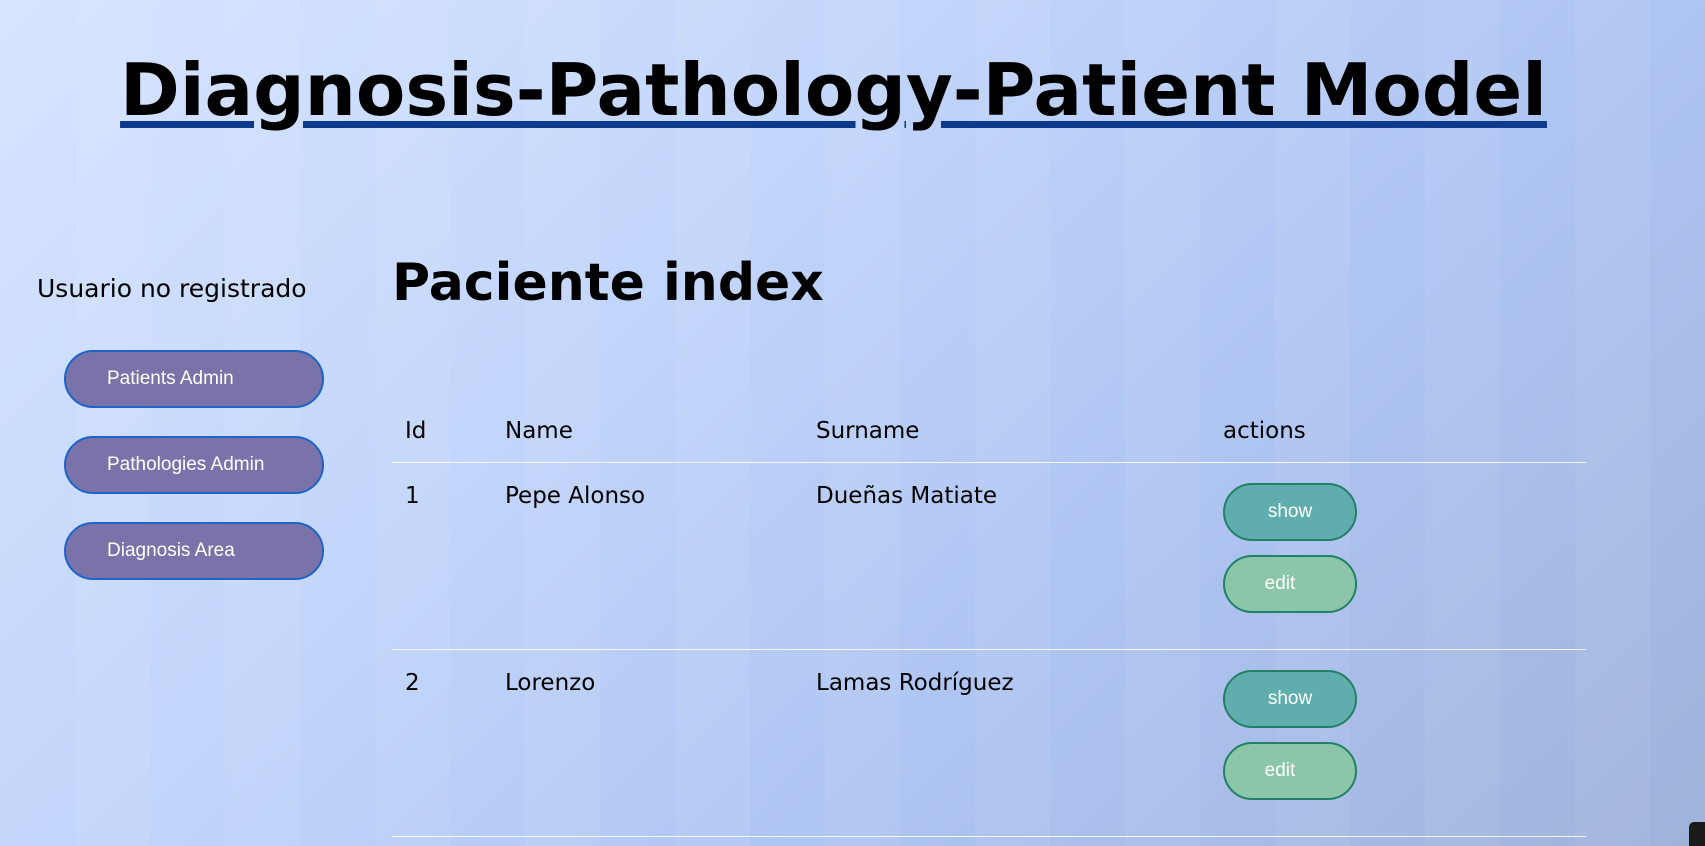 The width and height of the screenshot is (1705, 846). I want to click on cell-id: 1, so click(442, 556).